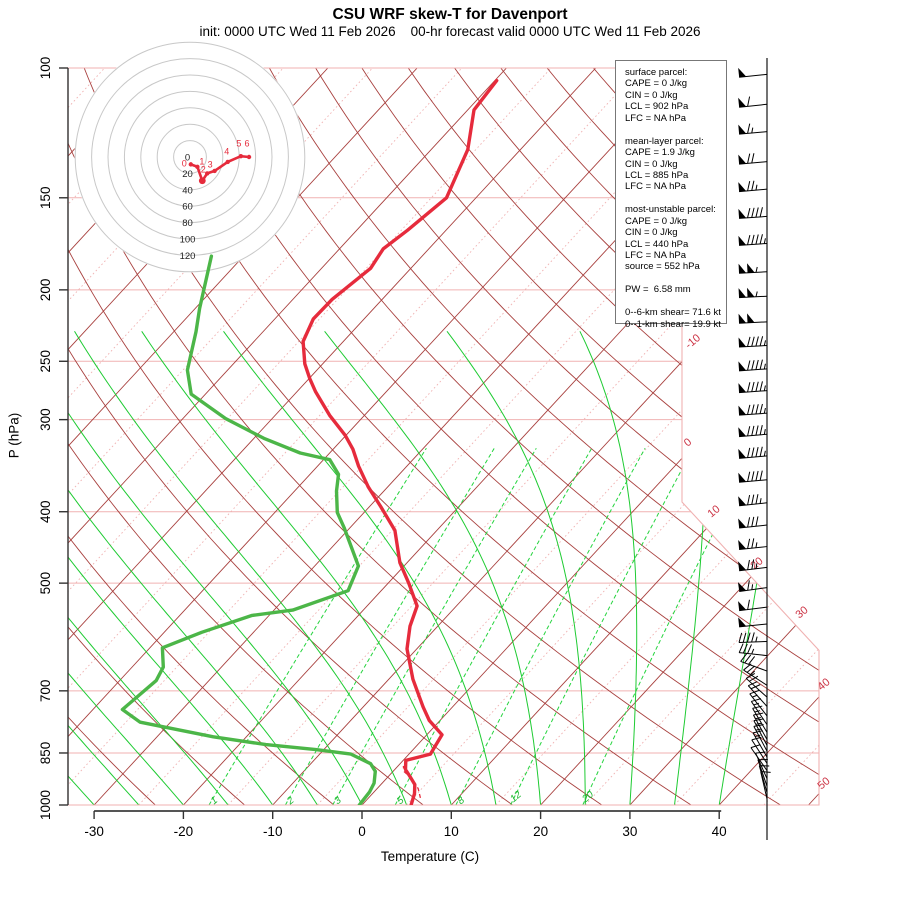 This screenshot has height=900, width=900. Describe the element at coordinates (290, 801) in the screenshot. I see `mixing-ratio-label: 2` at that location.